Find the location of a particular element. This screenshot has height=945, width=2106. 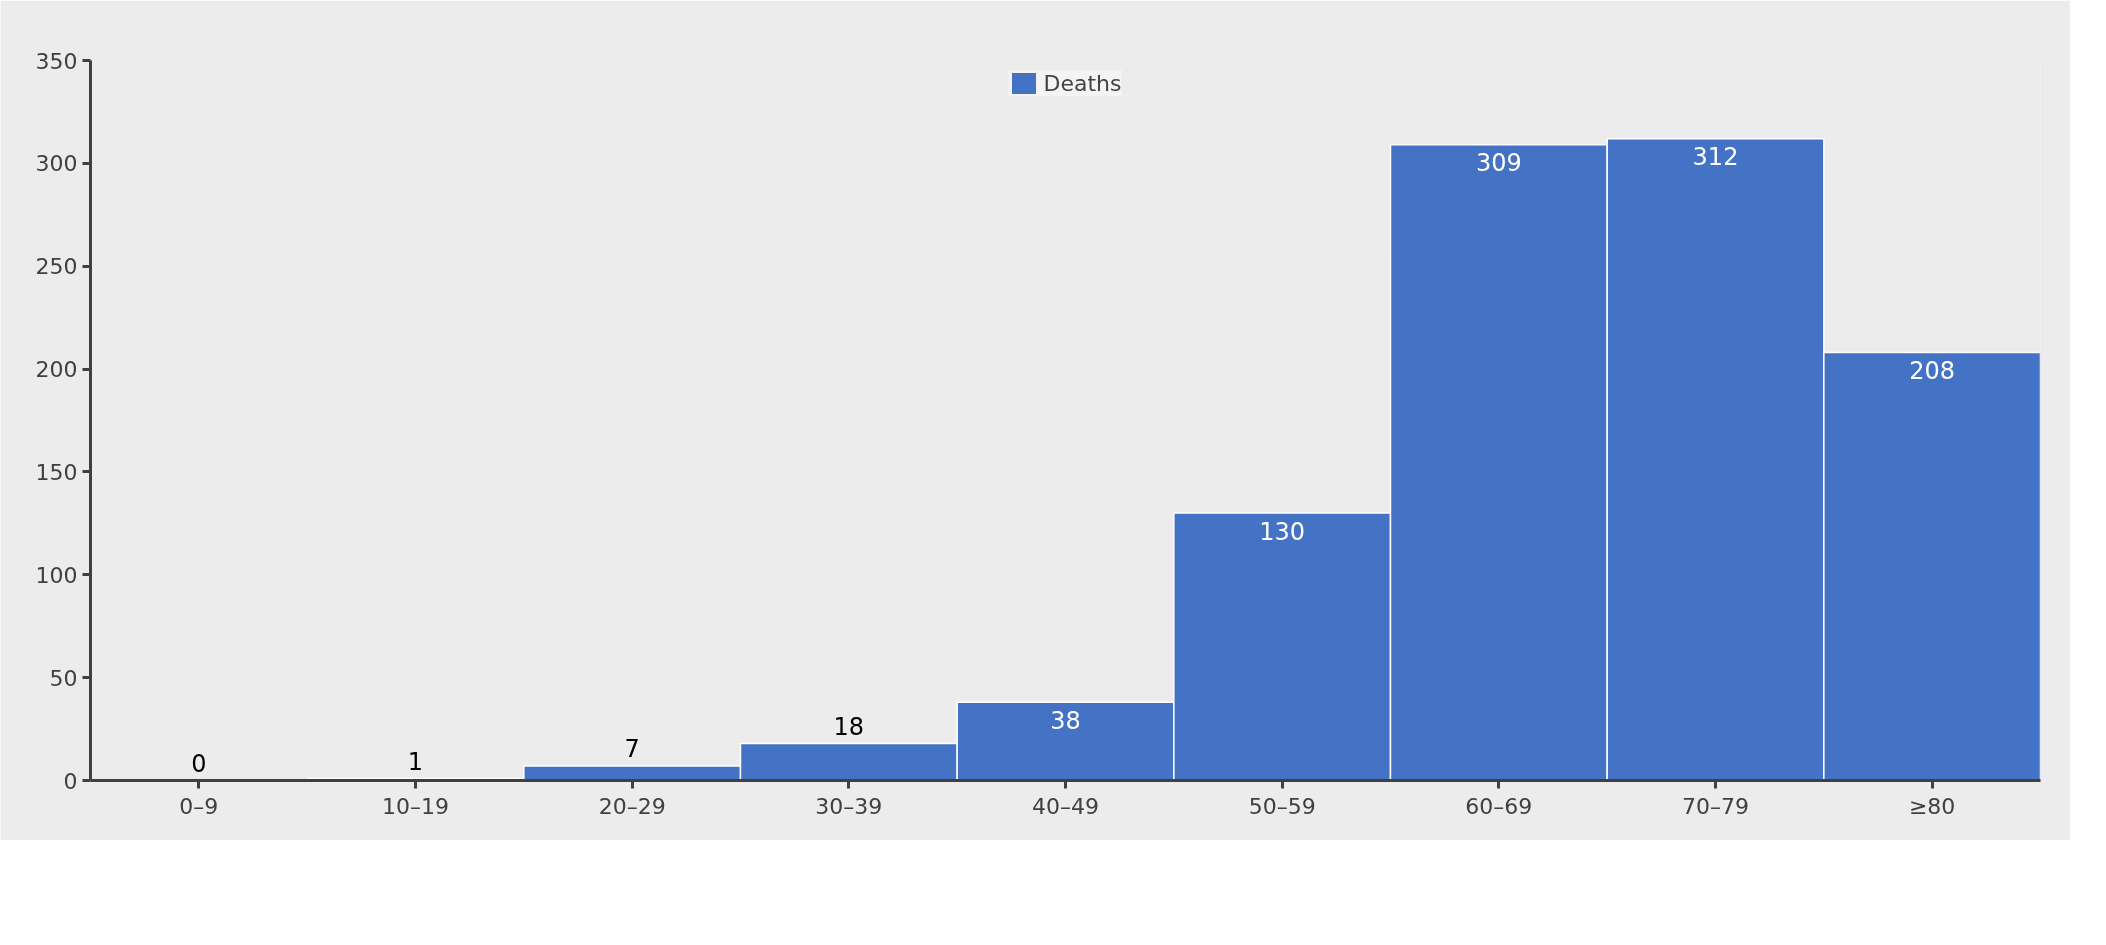

x-tick-label: 10–19 is located at coordinates (416, 806).